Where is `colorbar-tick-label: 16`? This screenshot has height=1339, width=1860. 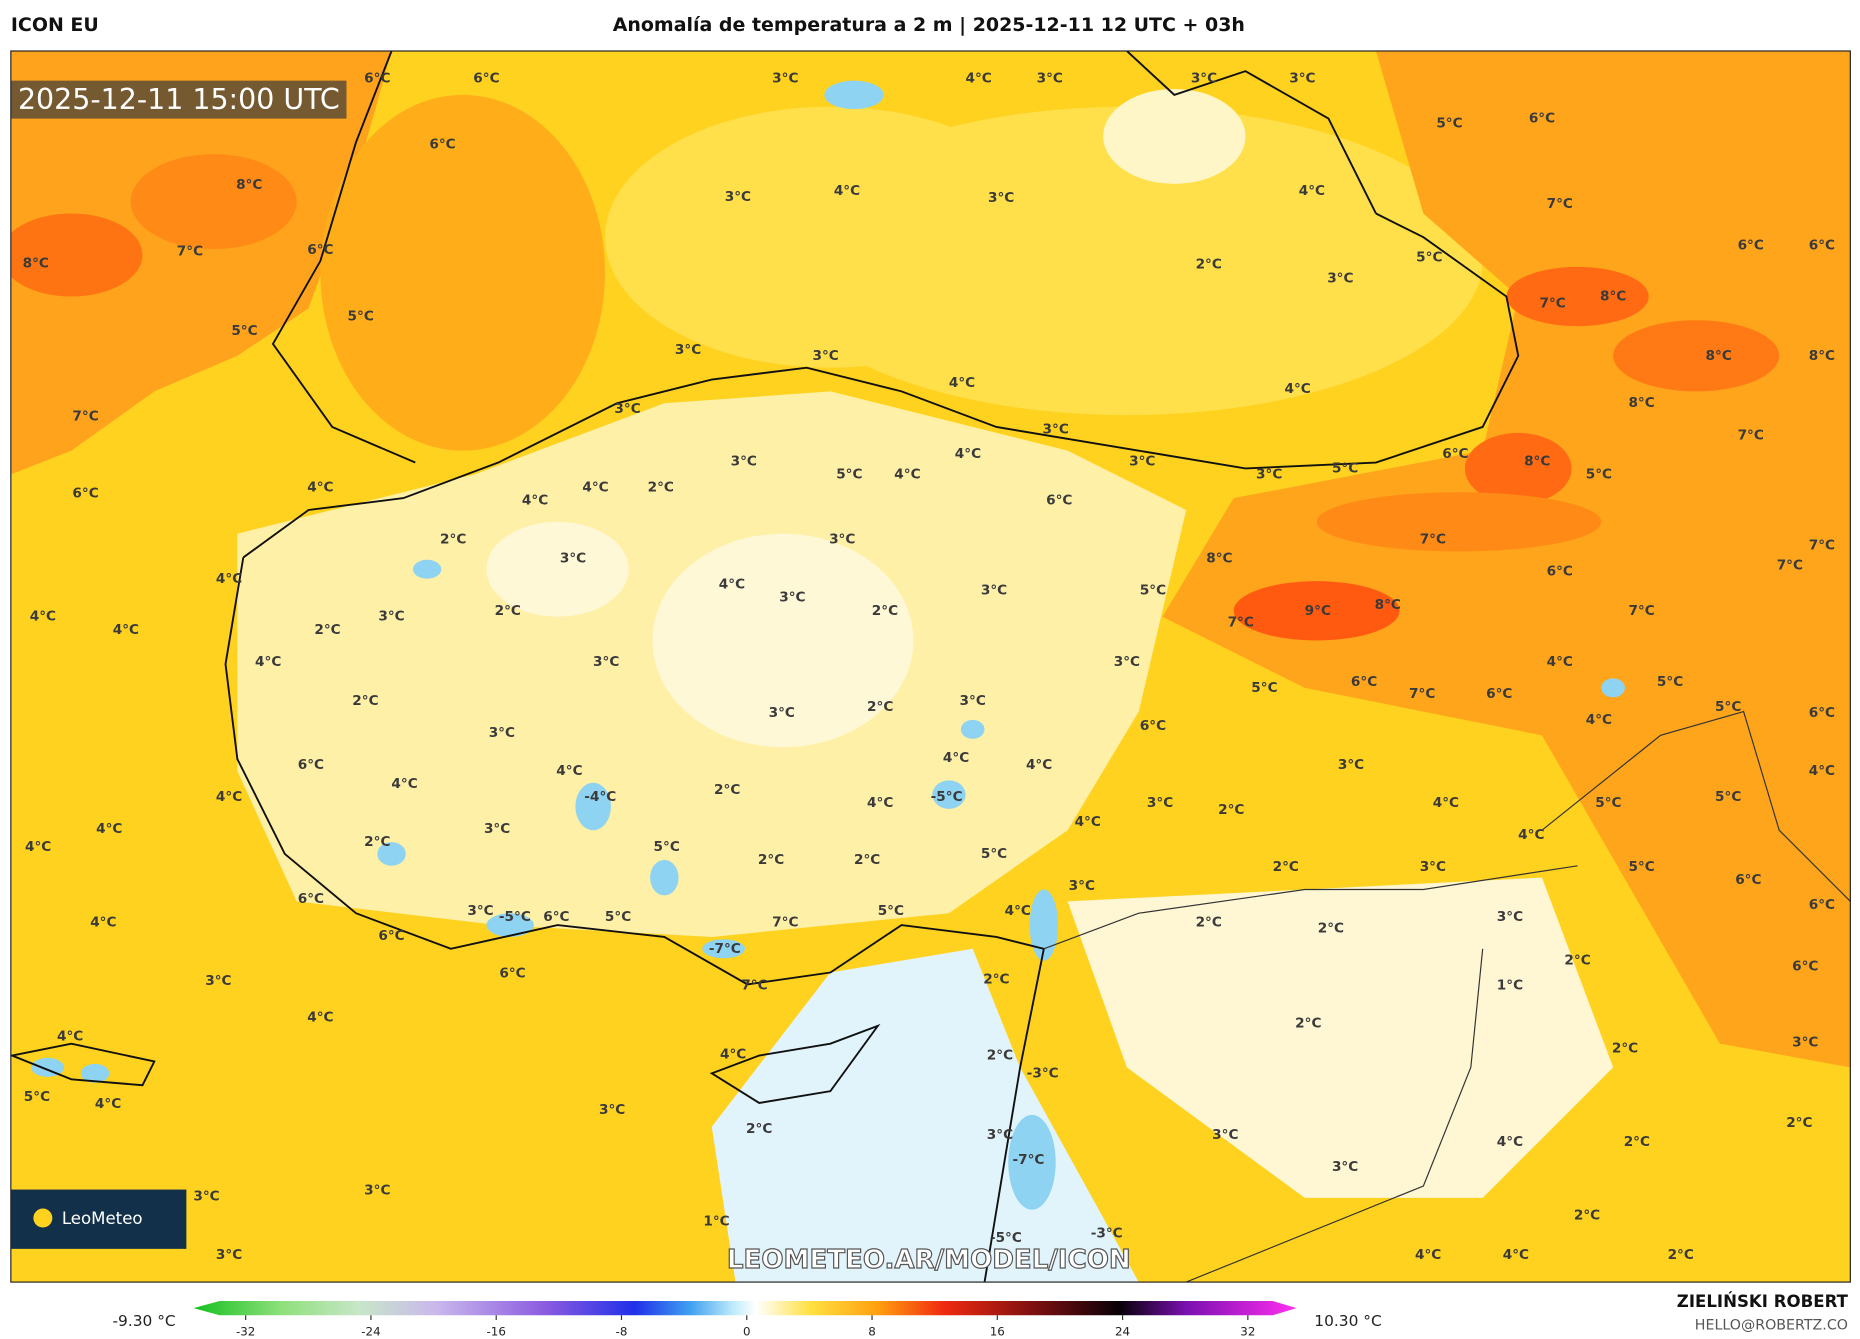
colorbar-tick-label: 16 is located at coordinates (997, 1331).